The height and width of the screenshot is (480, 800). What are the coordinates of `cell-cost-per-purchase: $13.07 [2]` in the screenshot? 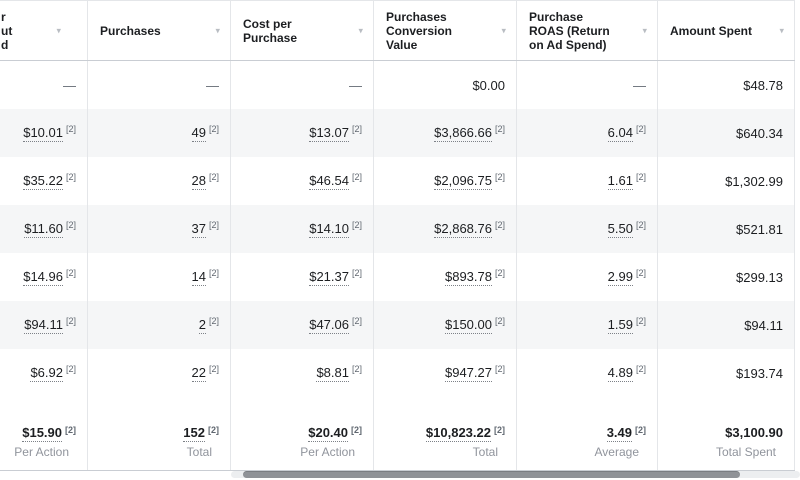 It's located at (302, 133).